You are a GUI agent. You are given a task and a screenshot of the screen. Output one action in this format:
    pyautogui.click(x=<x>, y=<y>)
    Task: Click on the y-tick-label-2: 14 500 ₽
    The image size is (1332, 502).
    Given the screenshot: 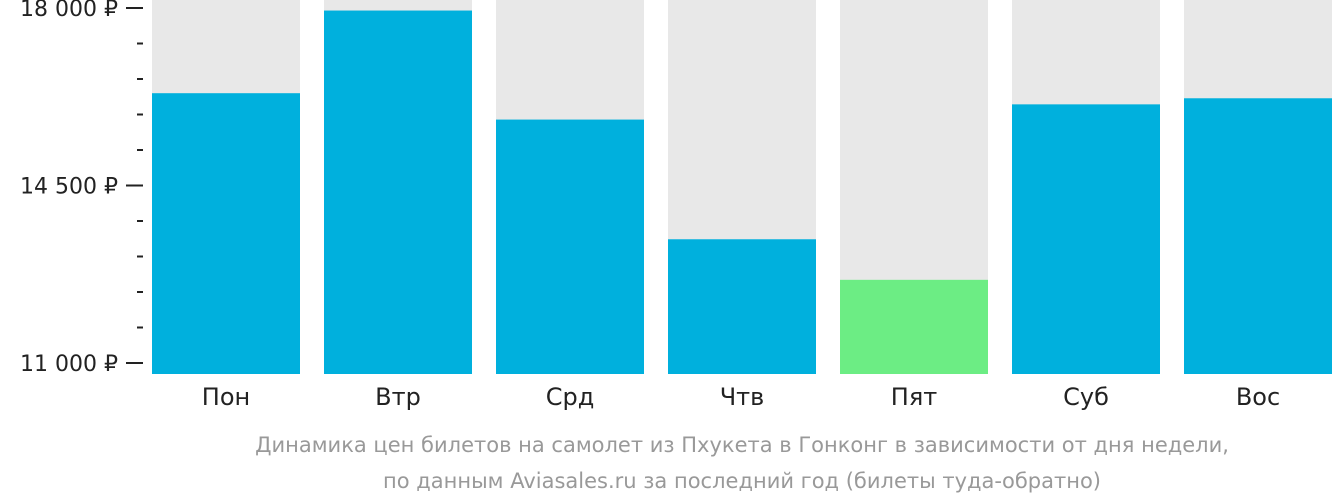 What is the action you would take?
    pyautogui.click(x=69, y=187)
    